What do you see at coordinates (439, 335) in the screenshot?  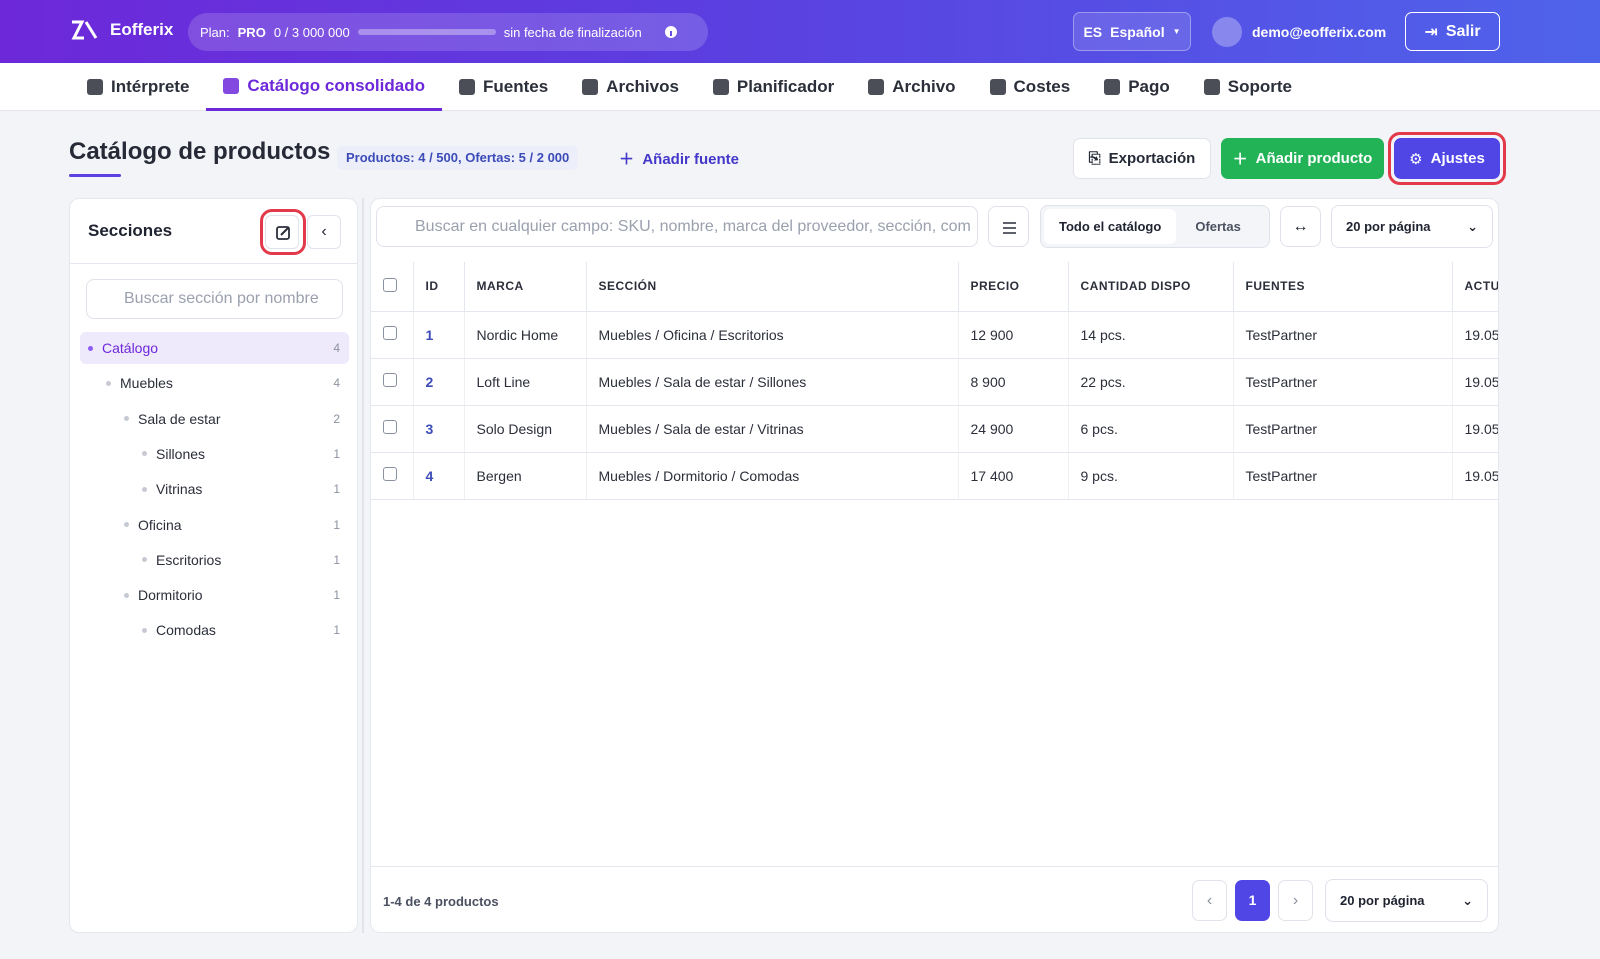 I see `product-id: 1` at bounding box center [439, 335].